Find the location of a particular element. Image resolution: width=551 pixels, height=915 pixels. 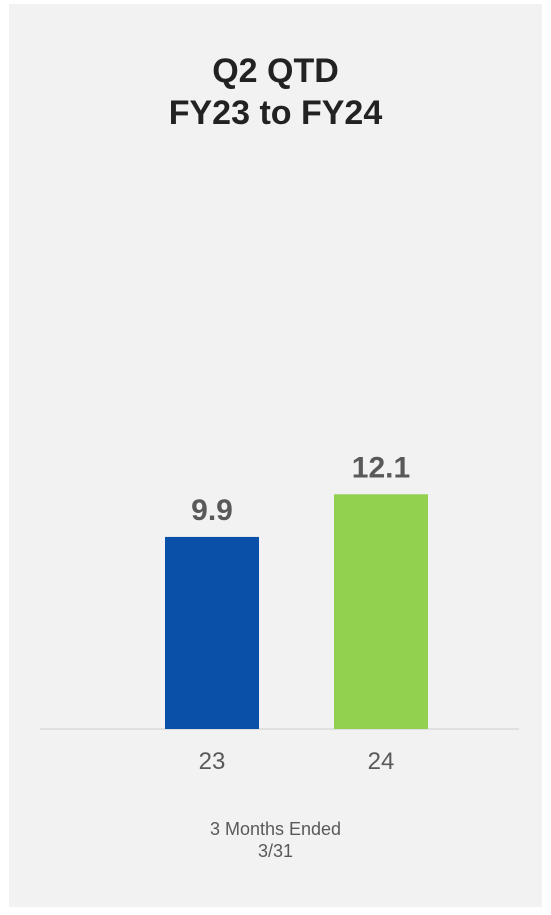

x-tick-label-23: 23 is located at coordinates (212, 761).